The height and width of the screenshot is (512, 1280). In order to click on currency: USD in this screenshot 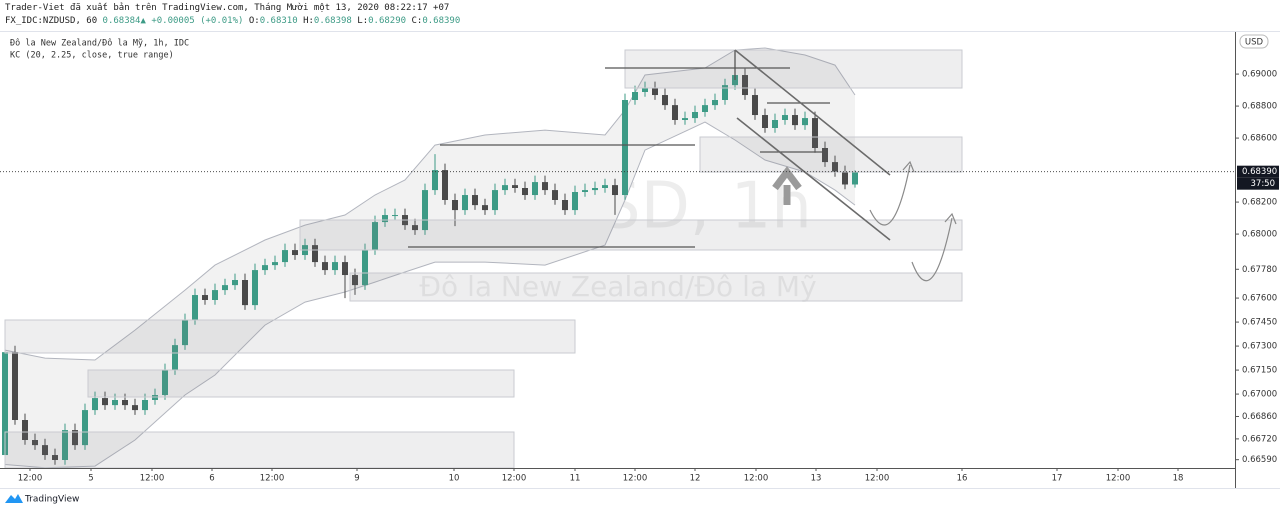, I will do `click(1254, 43)`.